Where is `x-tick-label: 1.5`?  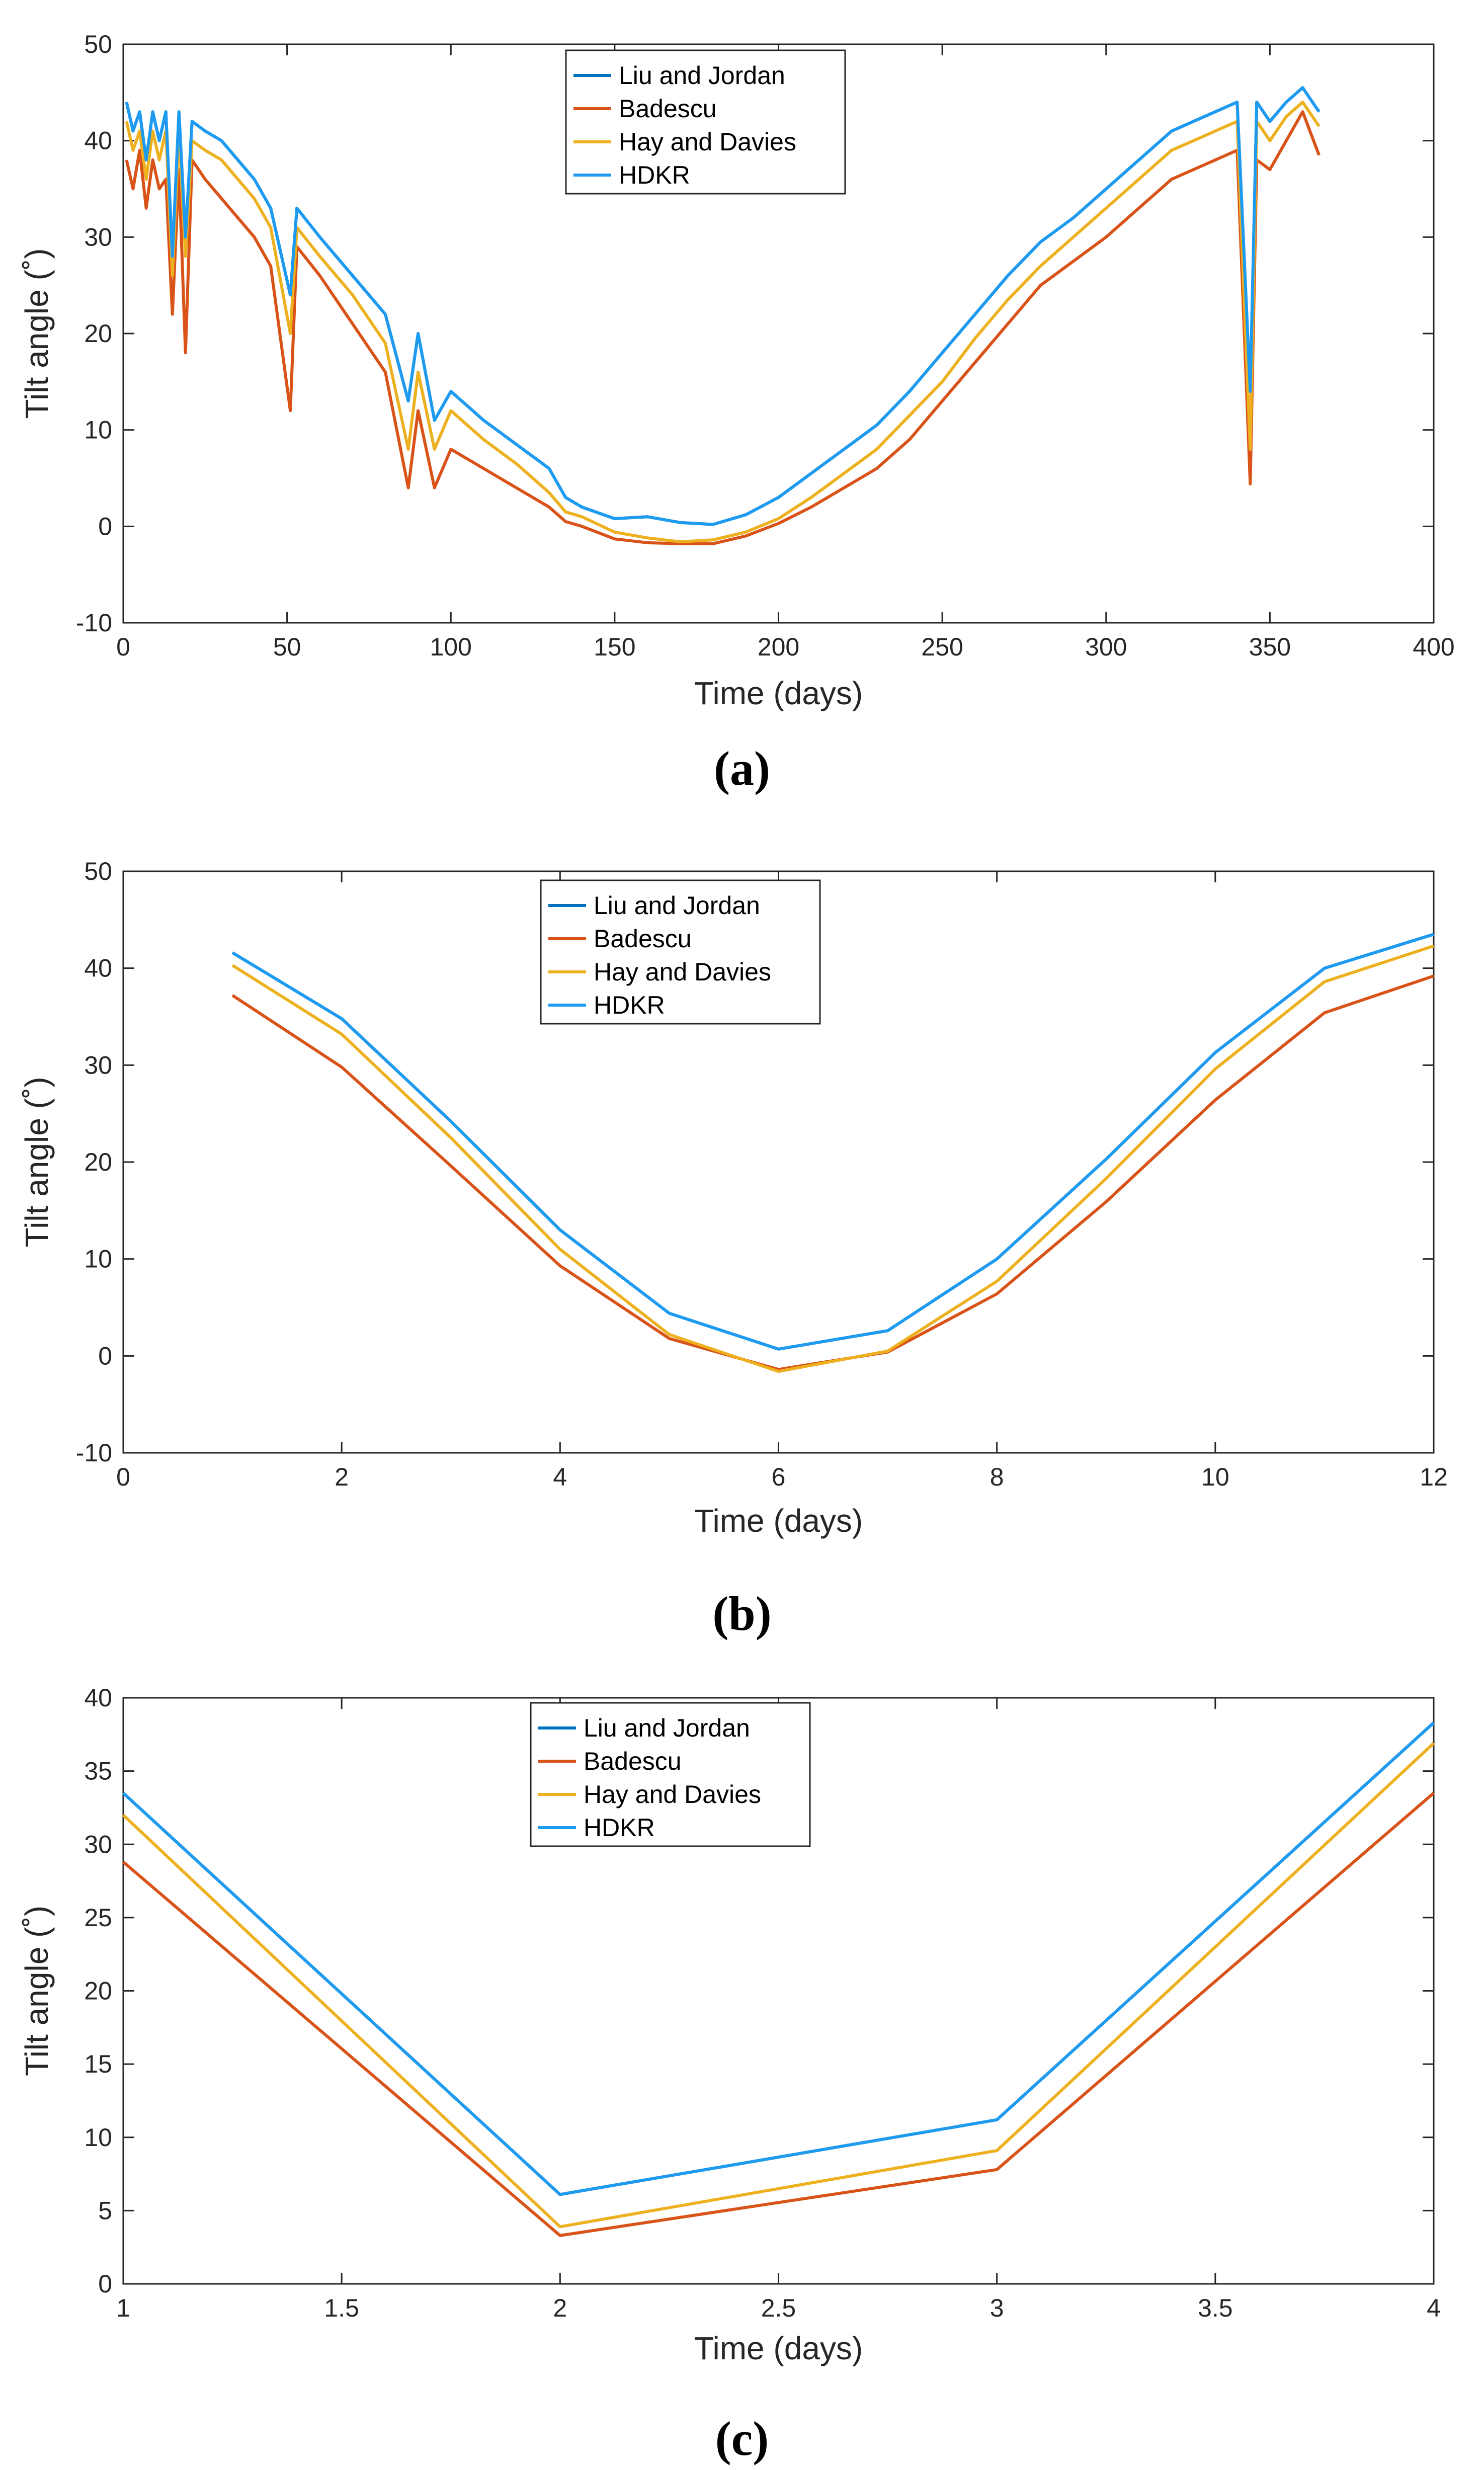 x-tick-label: 1.5 is located at coordinates (341, 2308).